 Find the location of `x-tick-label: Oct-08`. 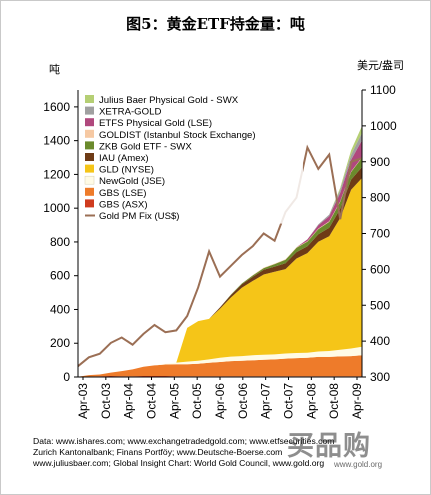

x-tick-label: Oct-08 is located at coordinates (334, 401).